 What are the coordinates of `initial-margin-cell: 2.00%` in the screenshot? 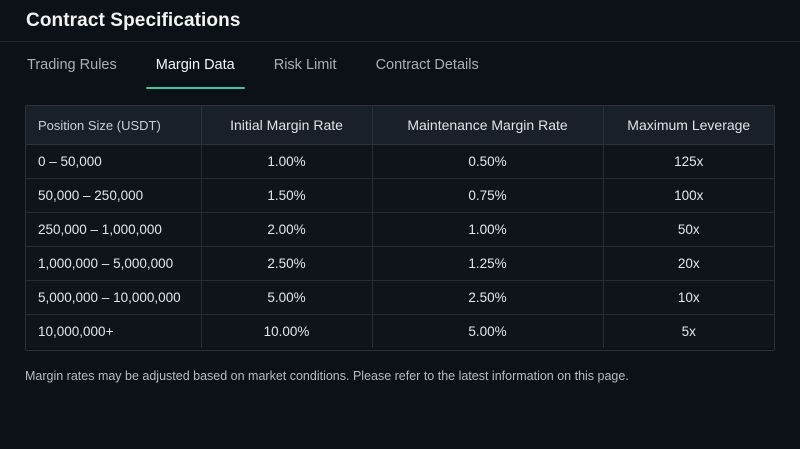 It's located at (287, 229).